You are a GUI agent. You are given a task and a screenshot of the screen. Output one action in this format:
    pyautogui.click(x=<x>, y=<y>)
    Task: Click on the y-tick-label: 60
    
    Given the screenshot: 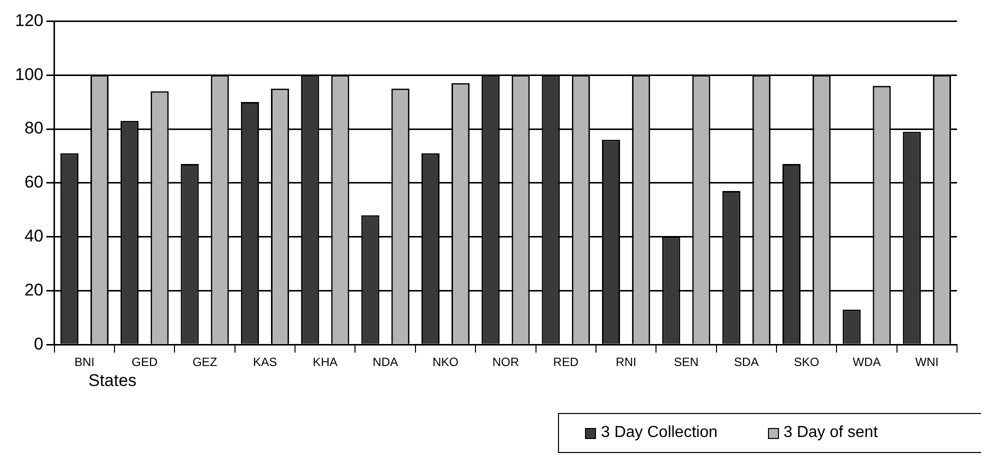 What is the action you would take?
    pyautogui.click(x=34, y=182)
    